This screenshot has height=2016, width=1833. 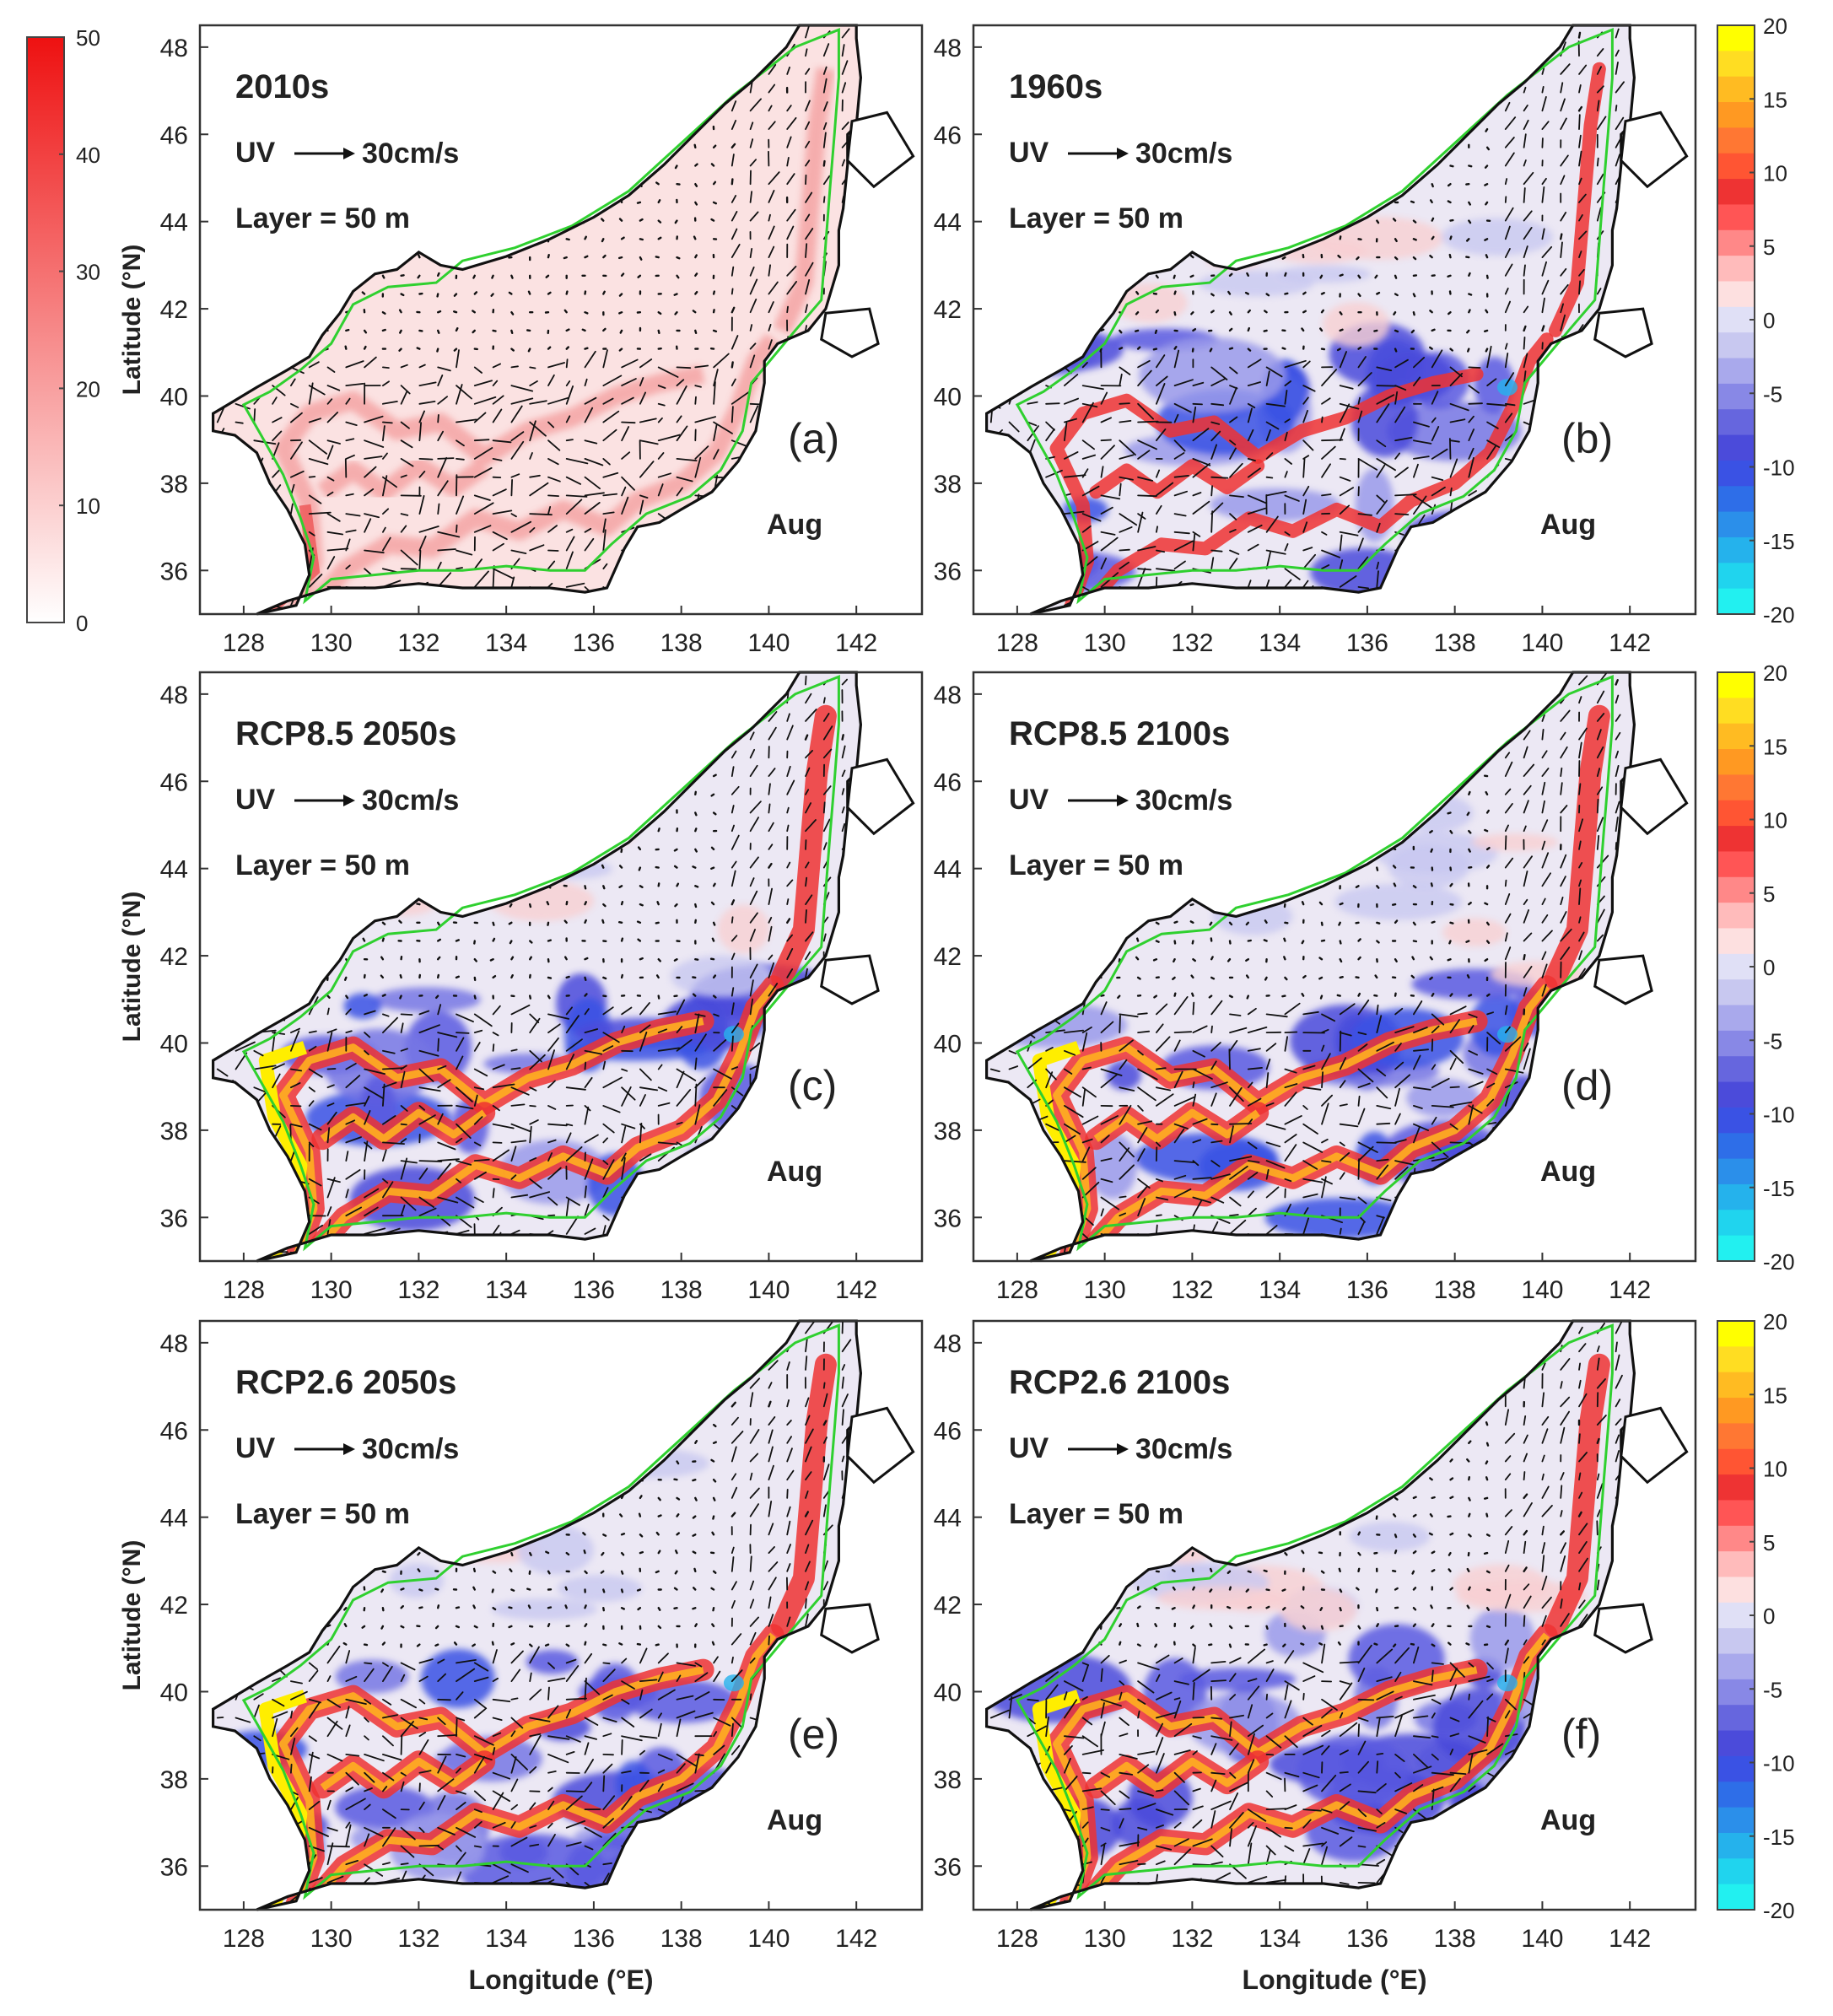 I want to click on x-tick-label: 140, so click(x=769, y=1290).